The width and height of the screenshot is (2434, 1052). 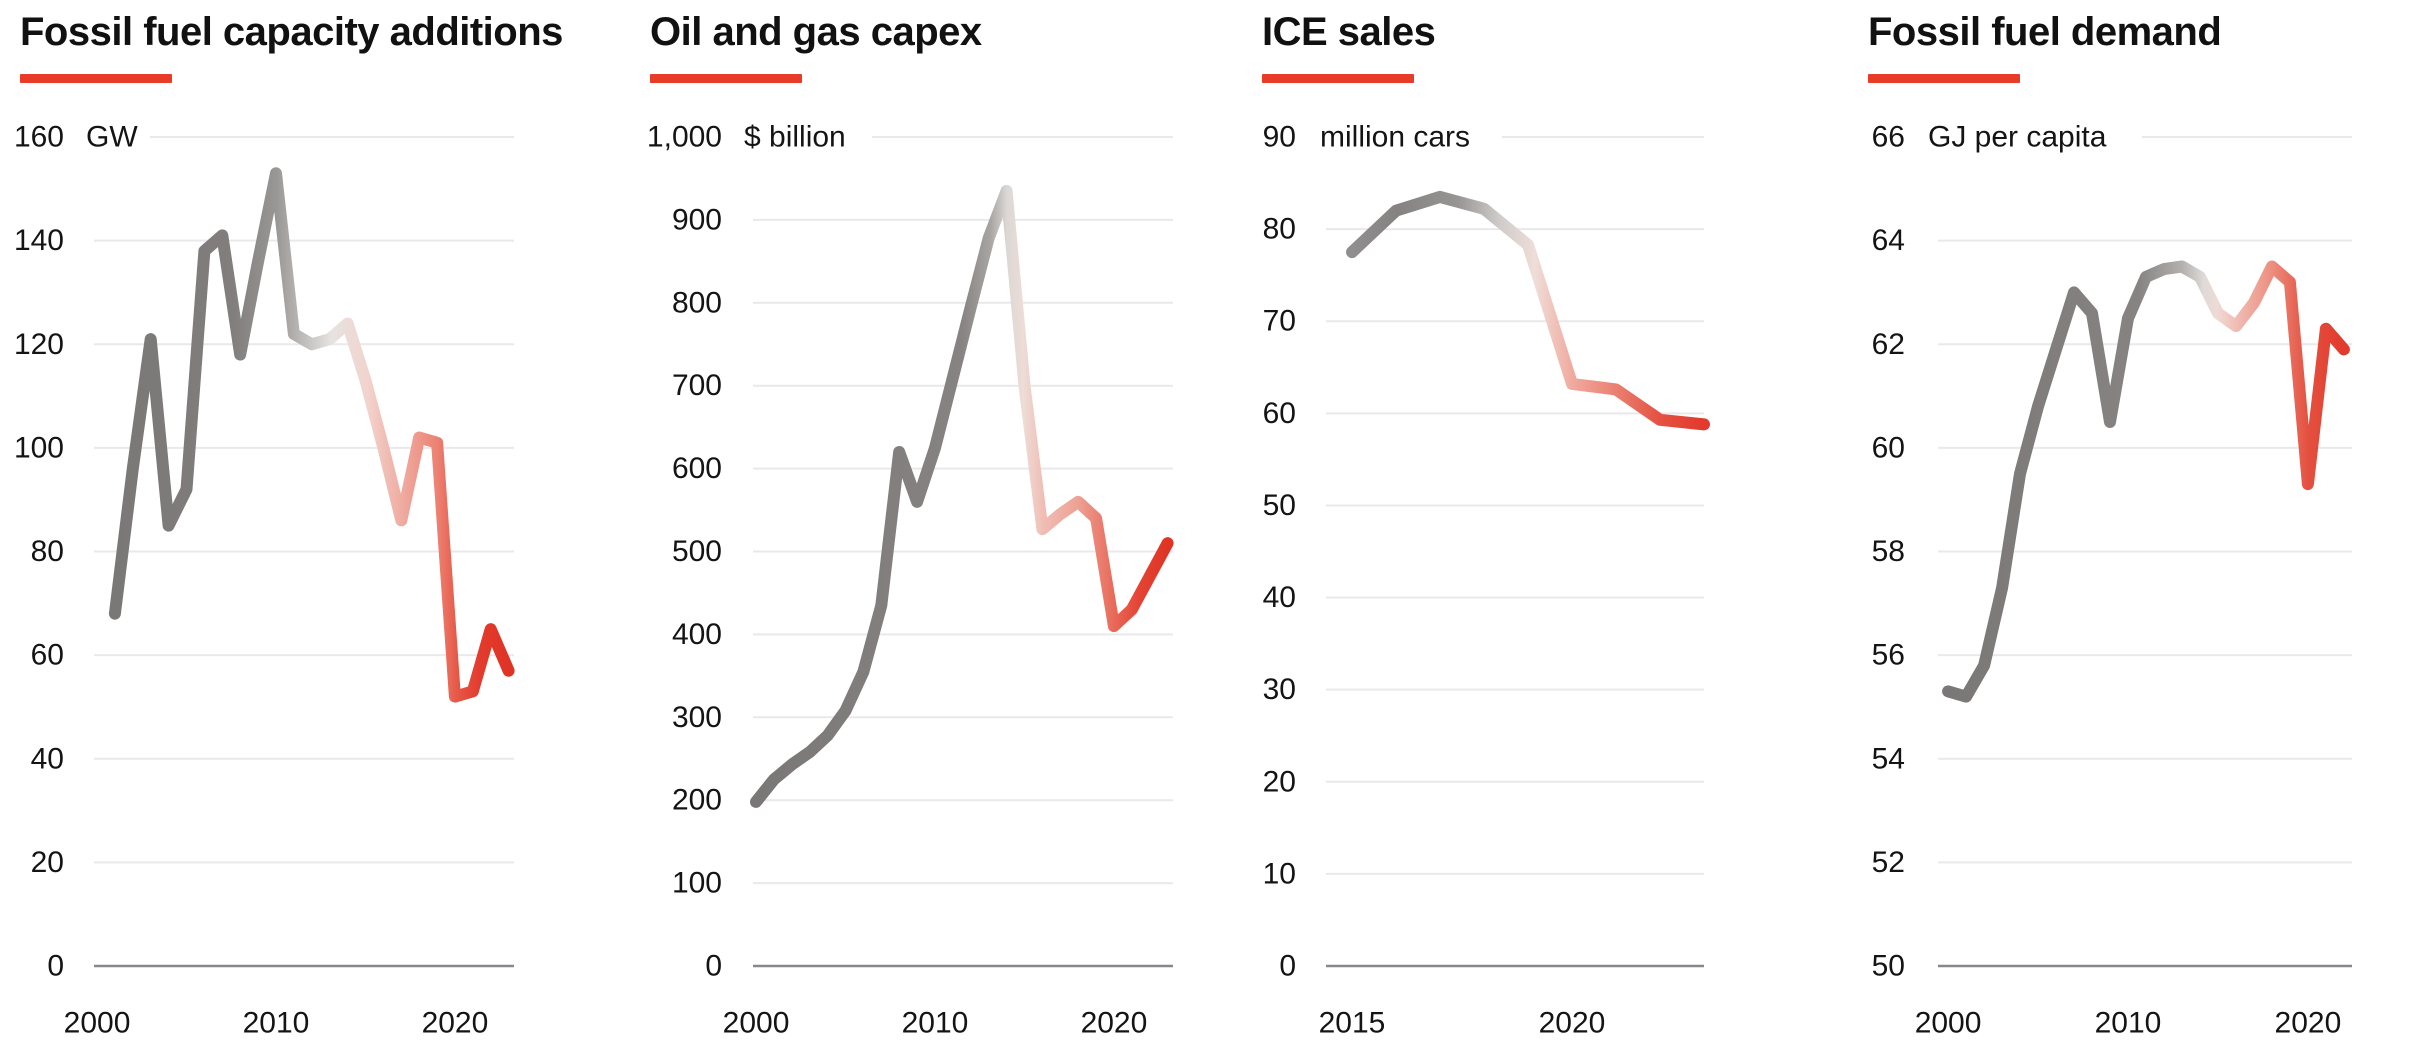 I want to click on chart-title-capacity: Fossil fuel capacity additions, so click(x=291, y=32).